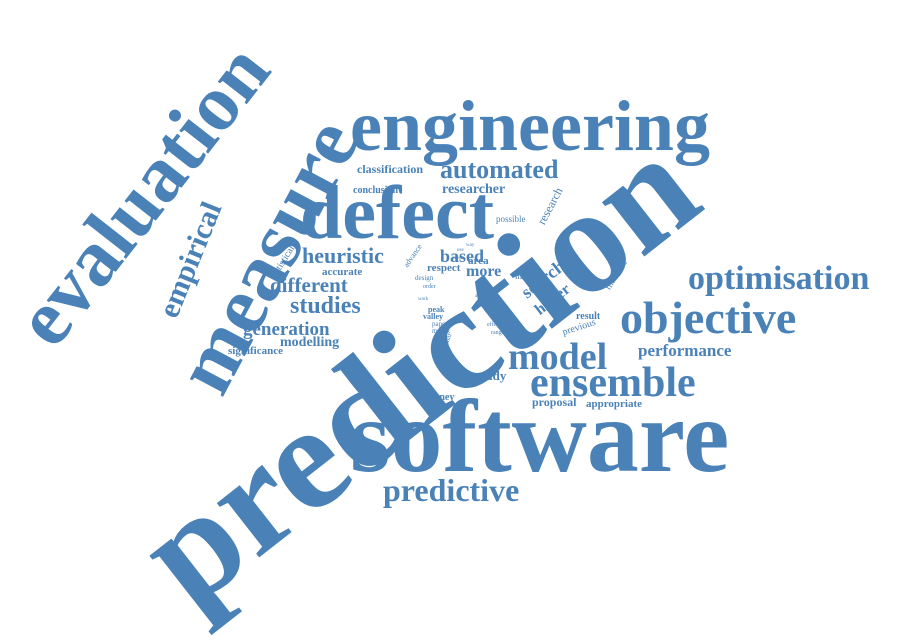 The width and height of the screenshot is (900, 637). What do you see at coordinates (473, 190) in the screenshot?
I see `word-researcher: researcher` at bounding box center [473, 190].